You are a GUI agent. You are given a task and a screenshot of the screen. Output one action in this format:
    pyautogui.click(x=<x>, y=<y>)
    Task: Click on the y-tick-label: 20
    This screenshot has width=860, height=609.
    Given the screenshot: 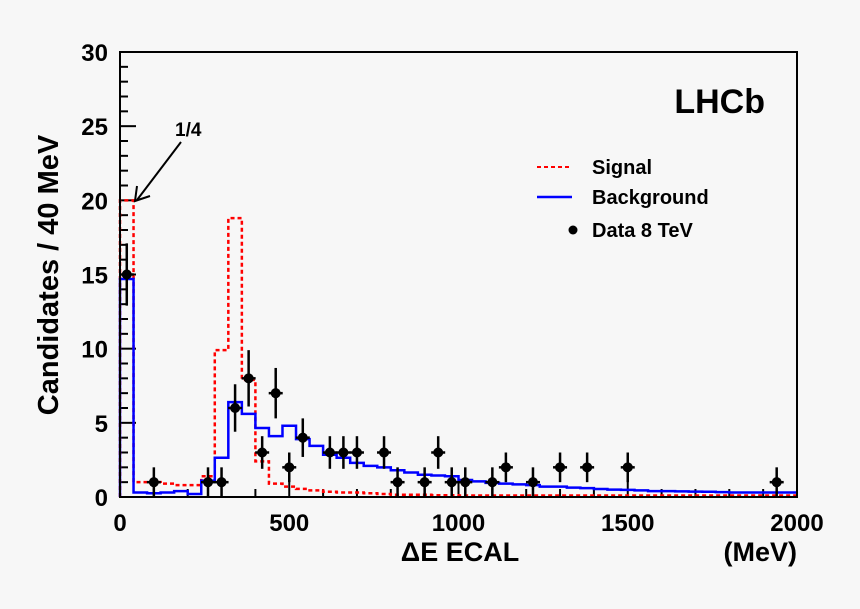 What is the action you would take?
    pyautogui.click(x=94, y=201)
    